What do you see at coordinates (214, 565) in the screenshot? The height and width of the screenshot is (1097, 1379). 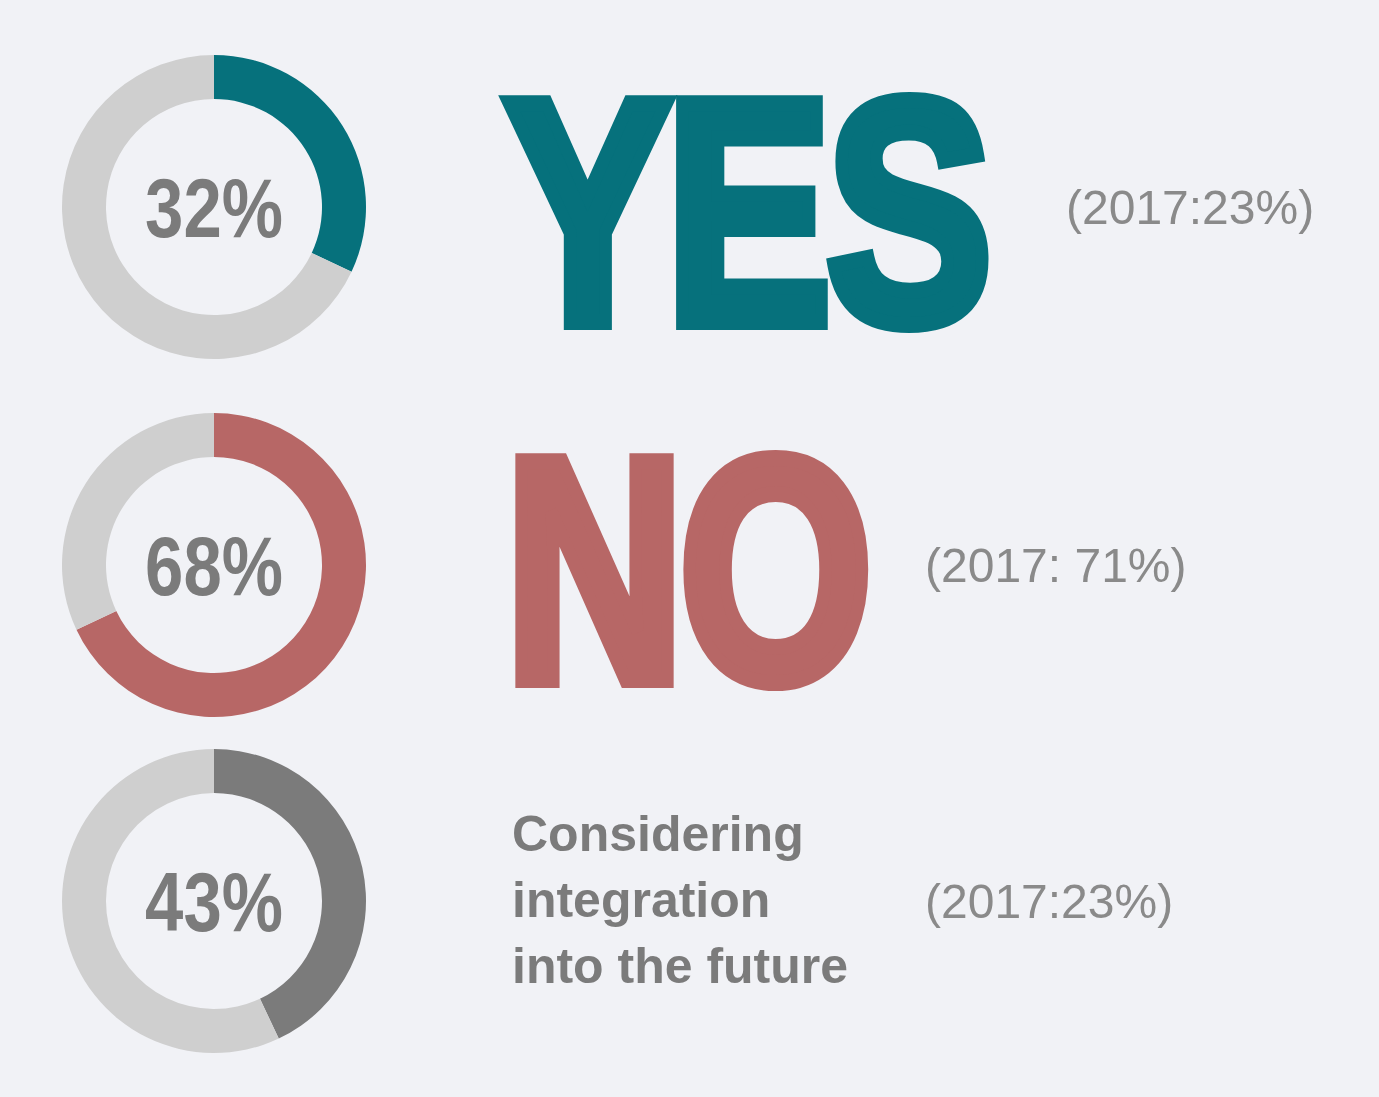 I see `text: 68%` at bounding box center [214, 565].